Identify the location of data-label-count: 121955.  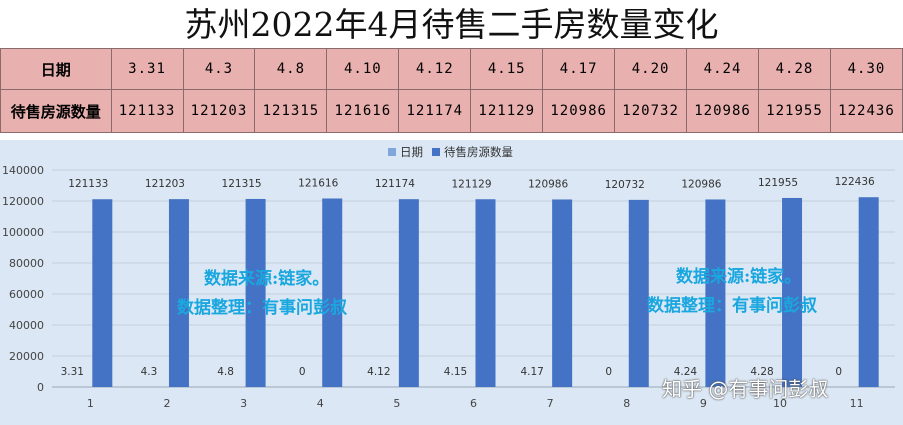
(778, 183).